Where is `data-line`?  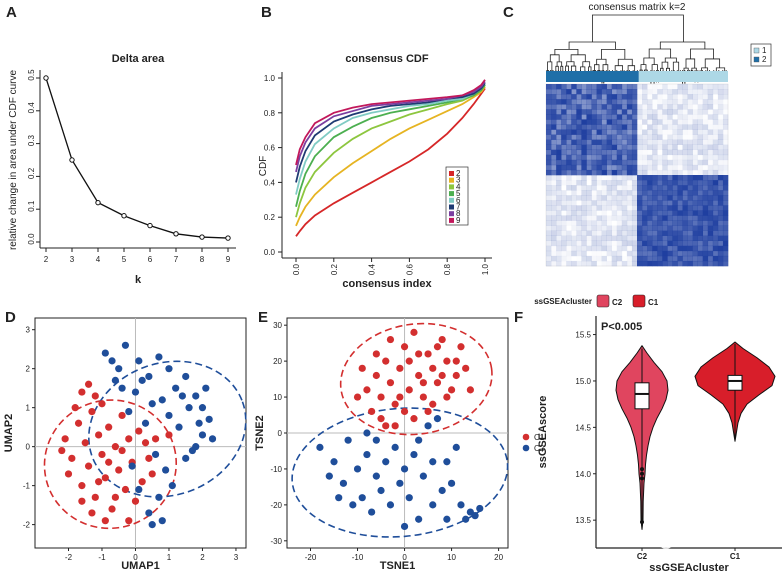 data-line is located at coordinates (137, 158).